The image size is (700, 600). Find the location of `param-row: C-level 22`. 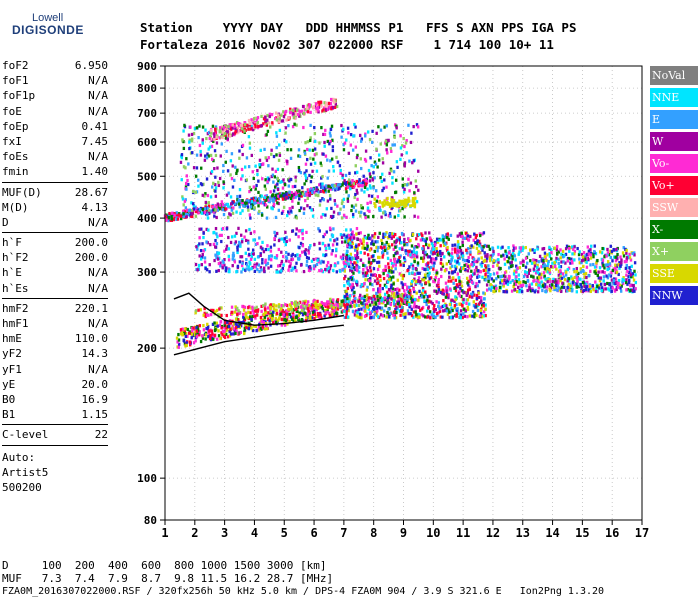

param-row: C-level 22 is located at coordinates (55, 434).